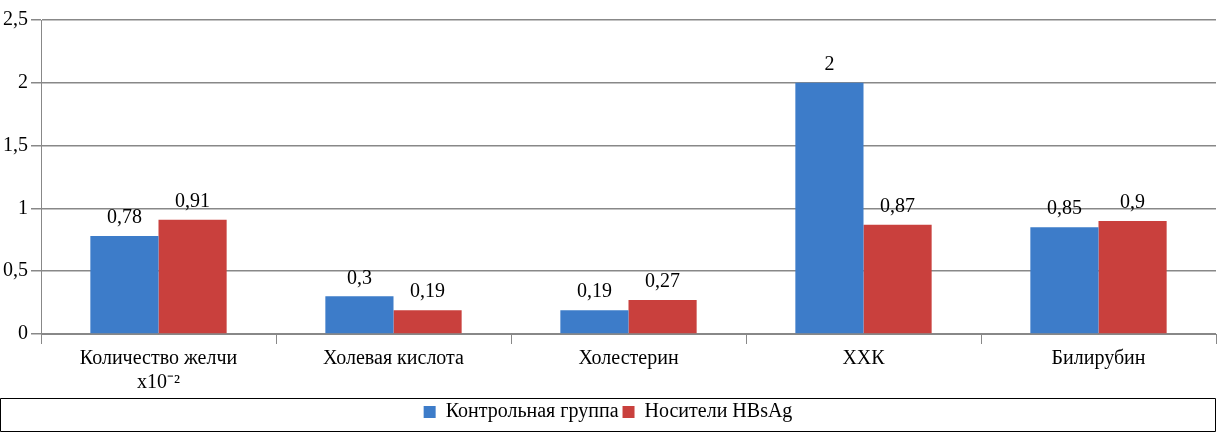 Image resolution: width=1220 pixels, height=432 pixels. What do you see at coordinates (864, 357) in the screenshot?
I see `x-tick-label: ХХК` at bounding box center [864, 357].